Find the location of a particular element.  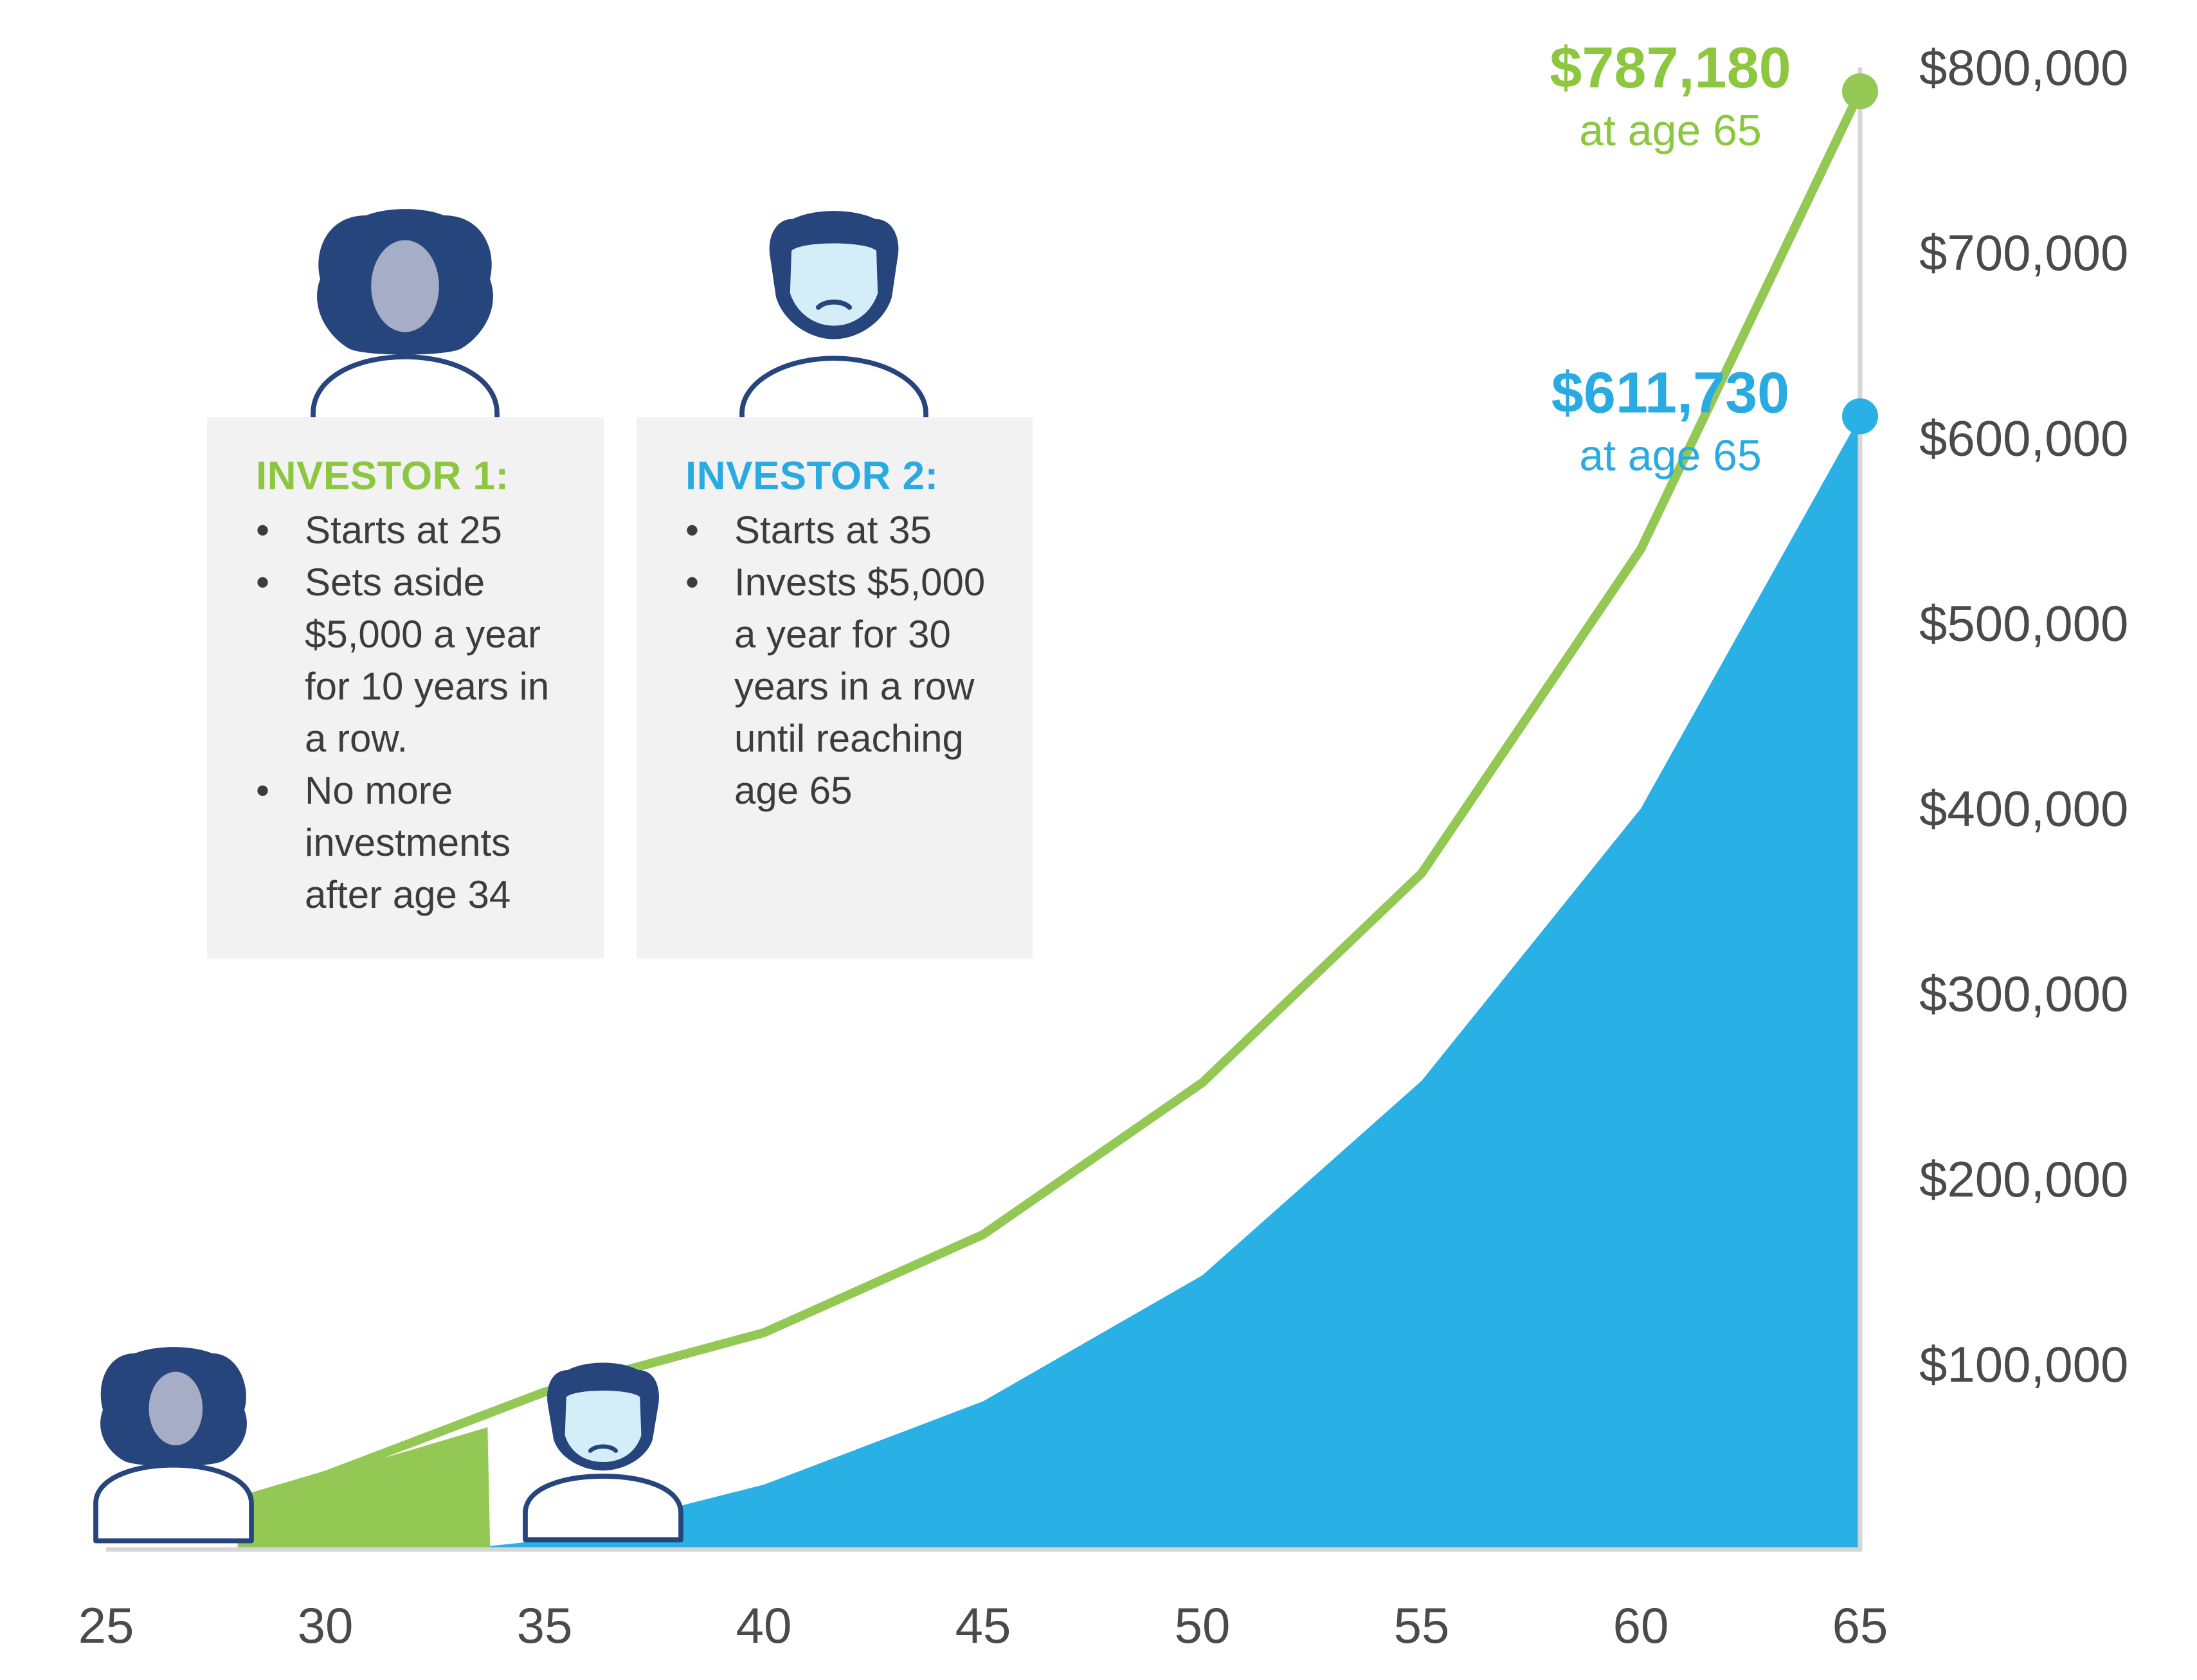

x-tick-label: 55 is located at coordinates (1422, 1626).